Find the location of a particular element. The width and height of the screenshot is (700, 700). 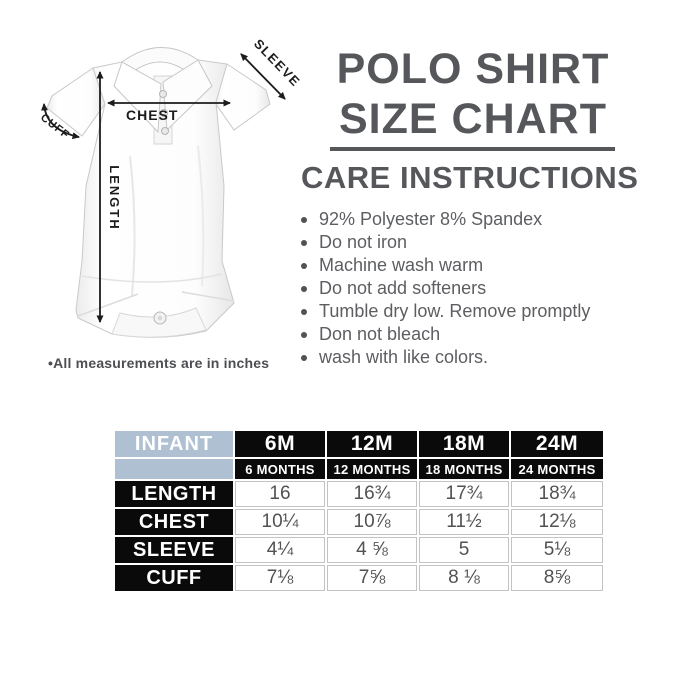

row-label: LENGTH is located at coordinates (174, 494).